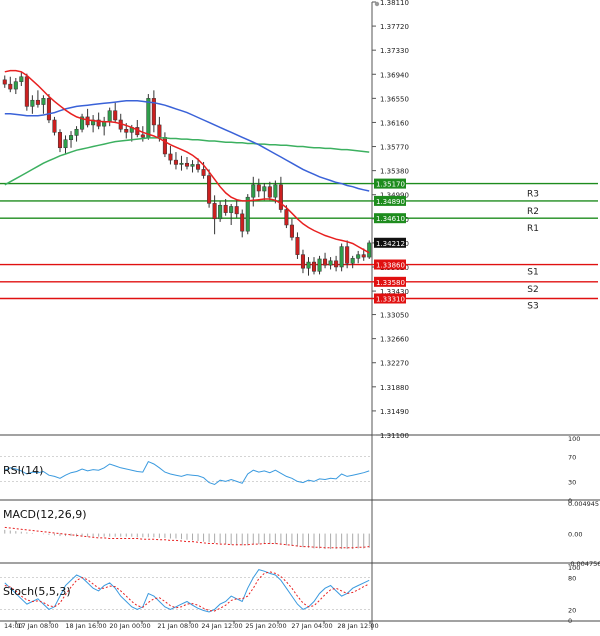 Image resolution: width=600 pixels, height=636 pixels. Describe the element at coordinates (394, 412) in the screenshot. I see `price-tick-label: 1.31490` at that location.